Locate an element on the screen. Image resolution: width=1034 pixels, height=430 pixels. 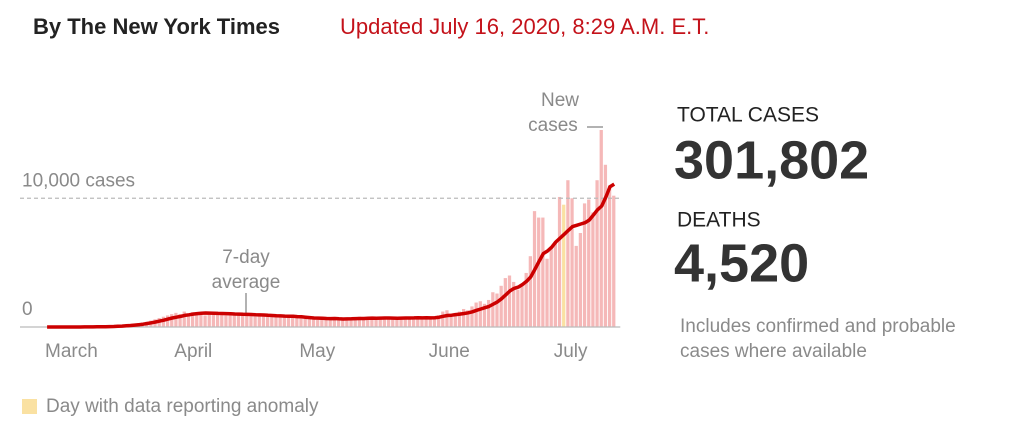
x-tick-label: July is located at coordinates (571, 351).